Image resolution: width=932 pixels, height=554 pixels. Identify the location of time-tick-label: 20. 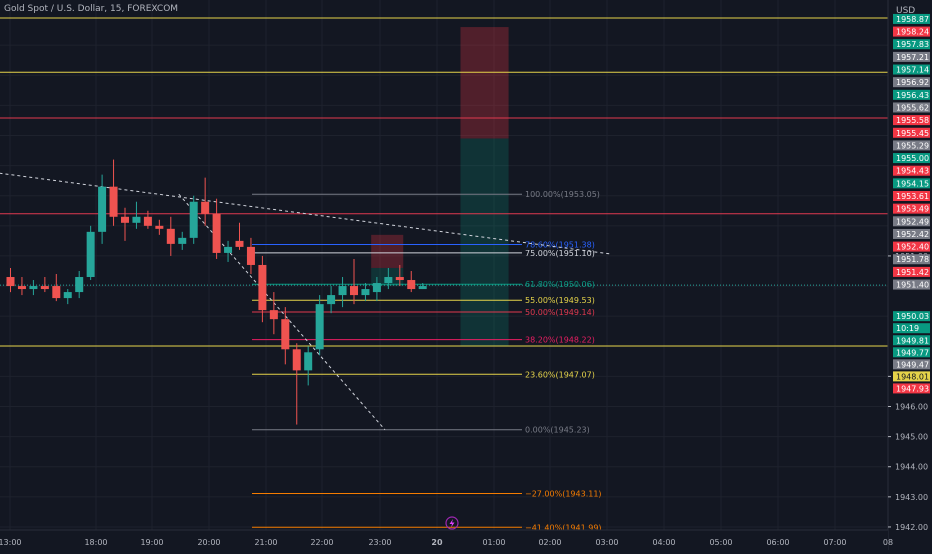
(437, 542).